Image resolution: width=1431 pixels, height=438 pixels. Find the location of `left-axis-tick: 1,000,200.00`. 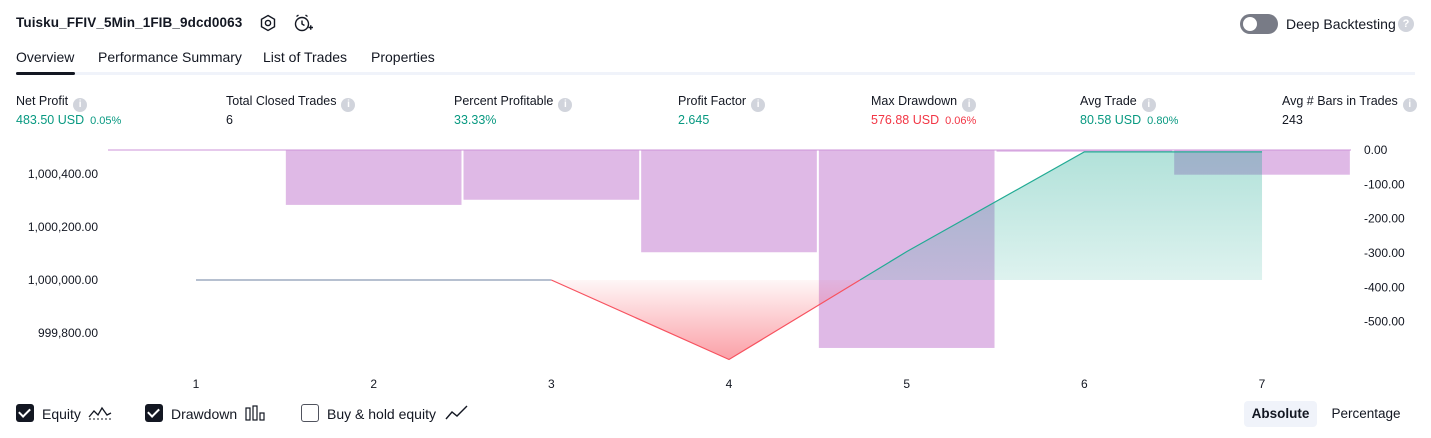

left-axis-tick: 1,000,200.00 is located at coordinates (63, 227).